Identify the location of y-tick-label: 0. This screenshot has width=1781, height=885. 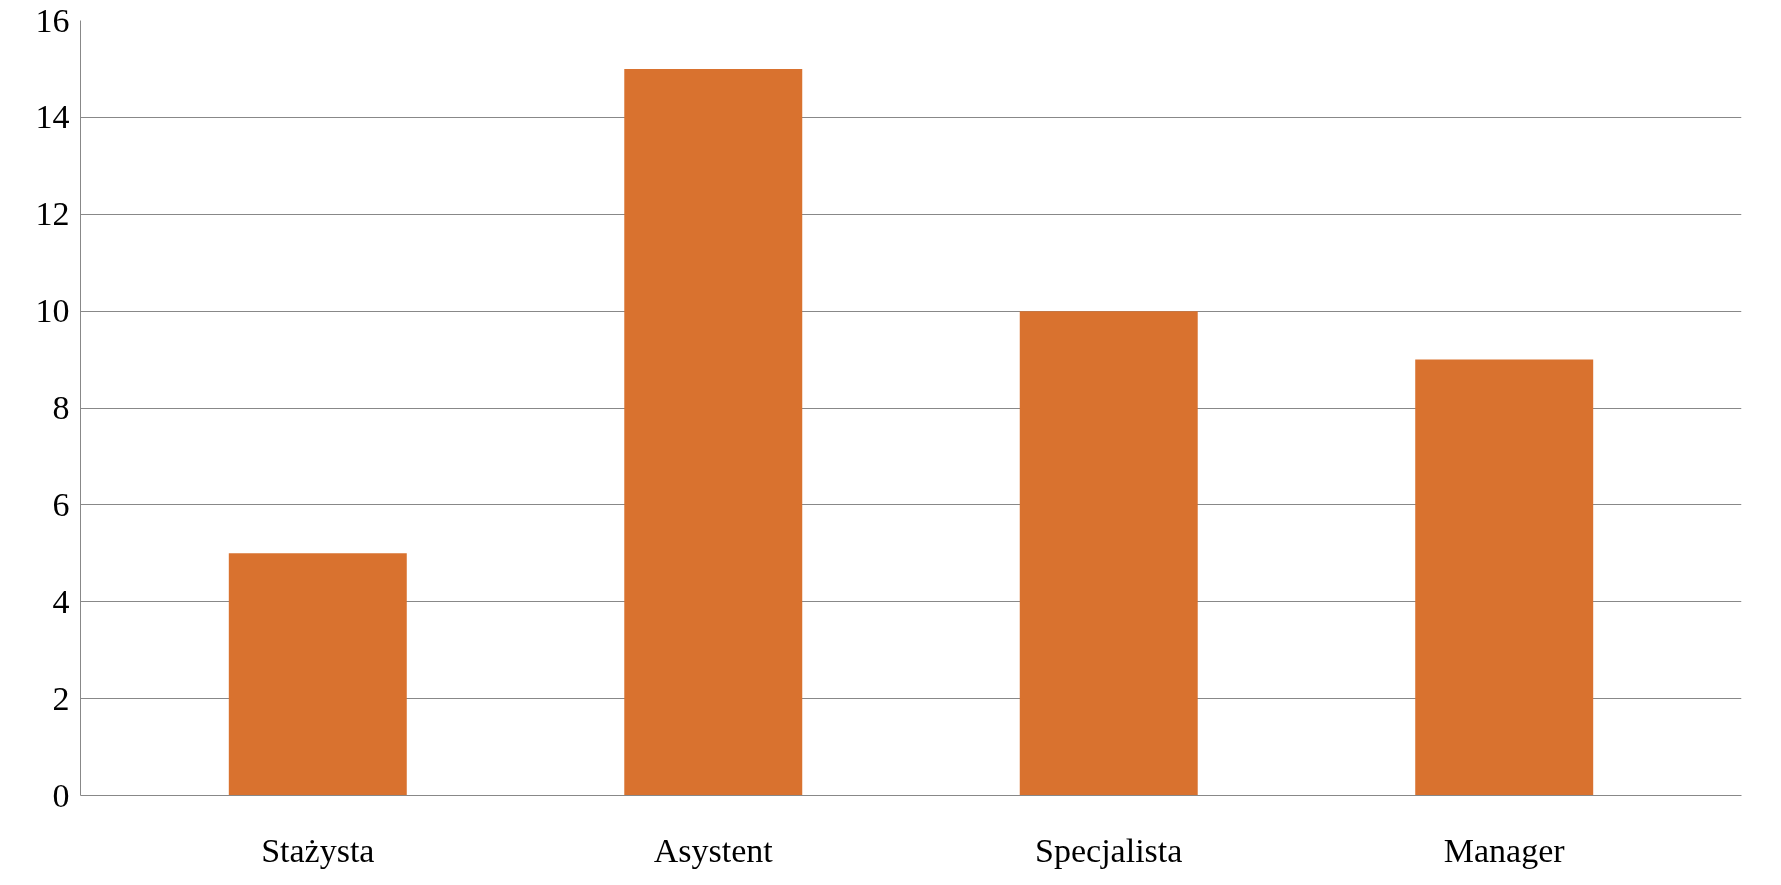
(61, 795).